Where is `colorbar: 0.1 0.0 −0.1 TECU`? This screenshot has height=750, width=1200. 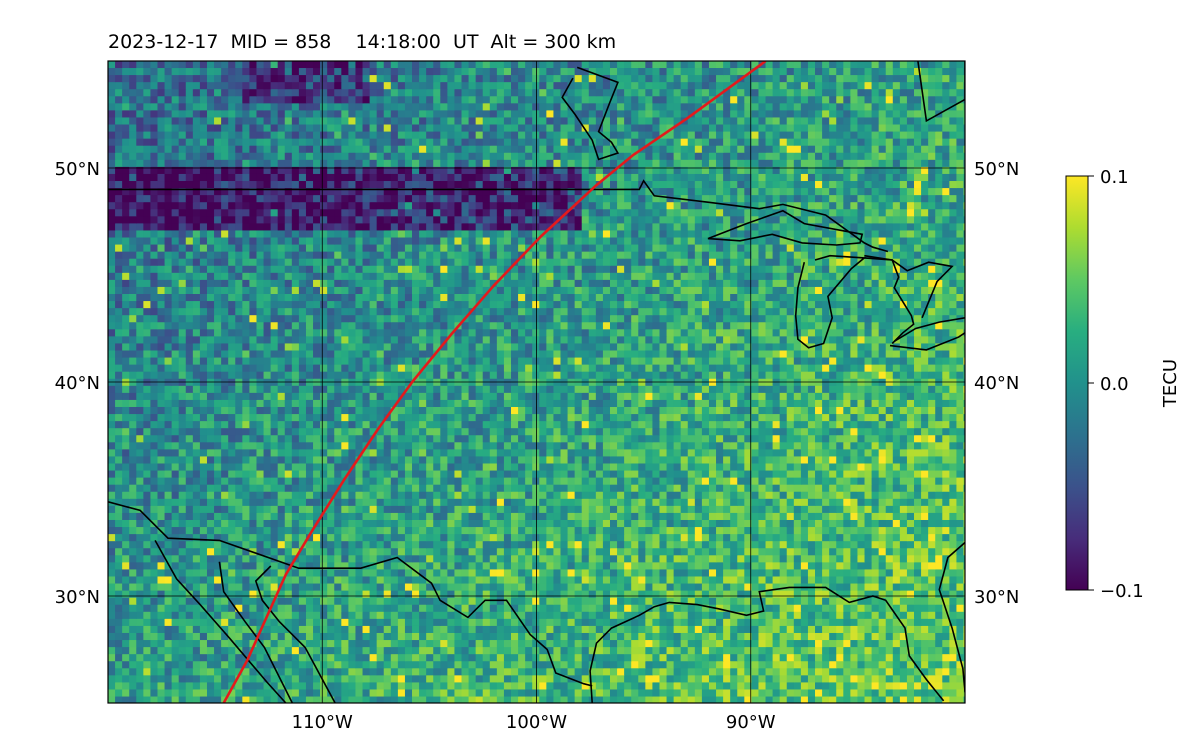 colorbar: 0.1 0.0 −0.1 TECU is located at coordinates (1123, 384).